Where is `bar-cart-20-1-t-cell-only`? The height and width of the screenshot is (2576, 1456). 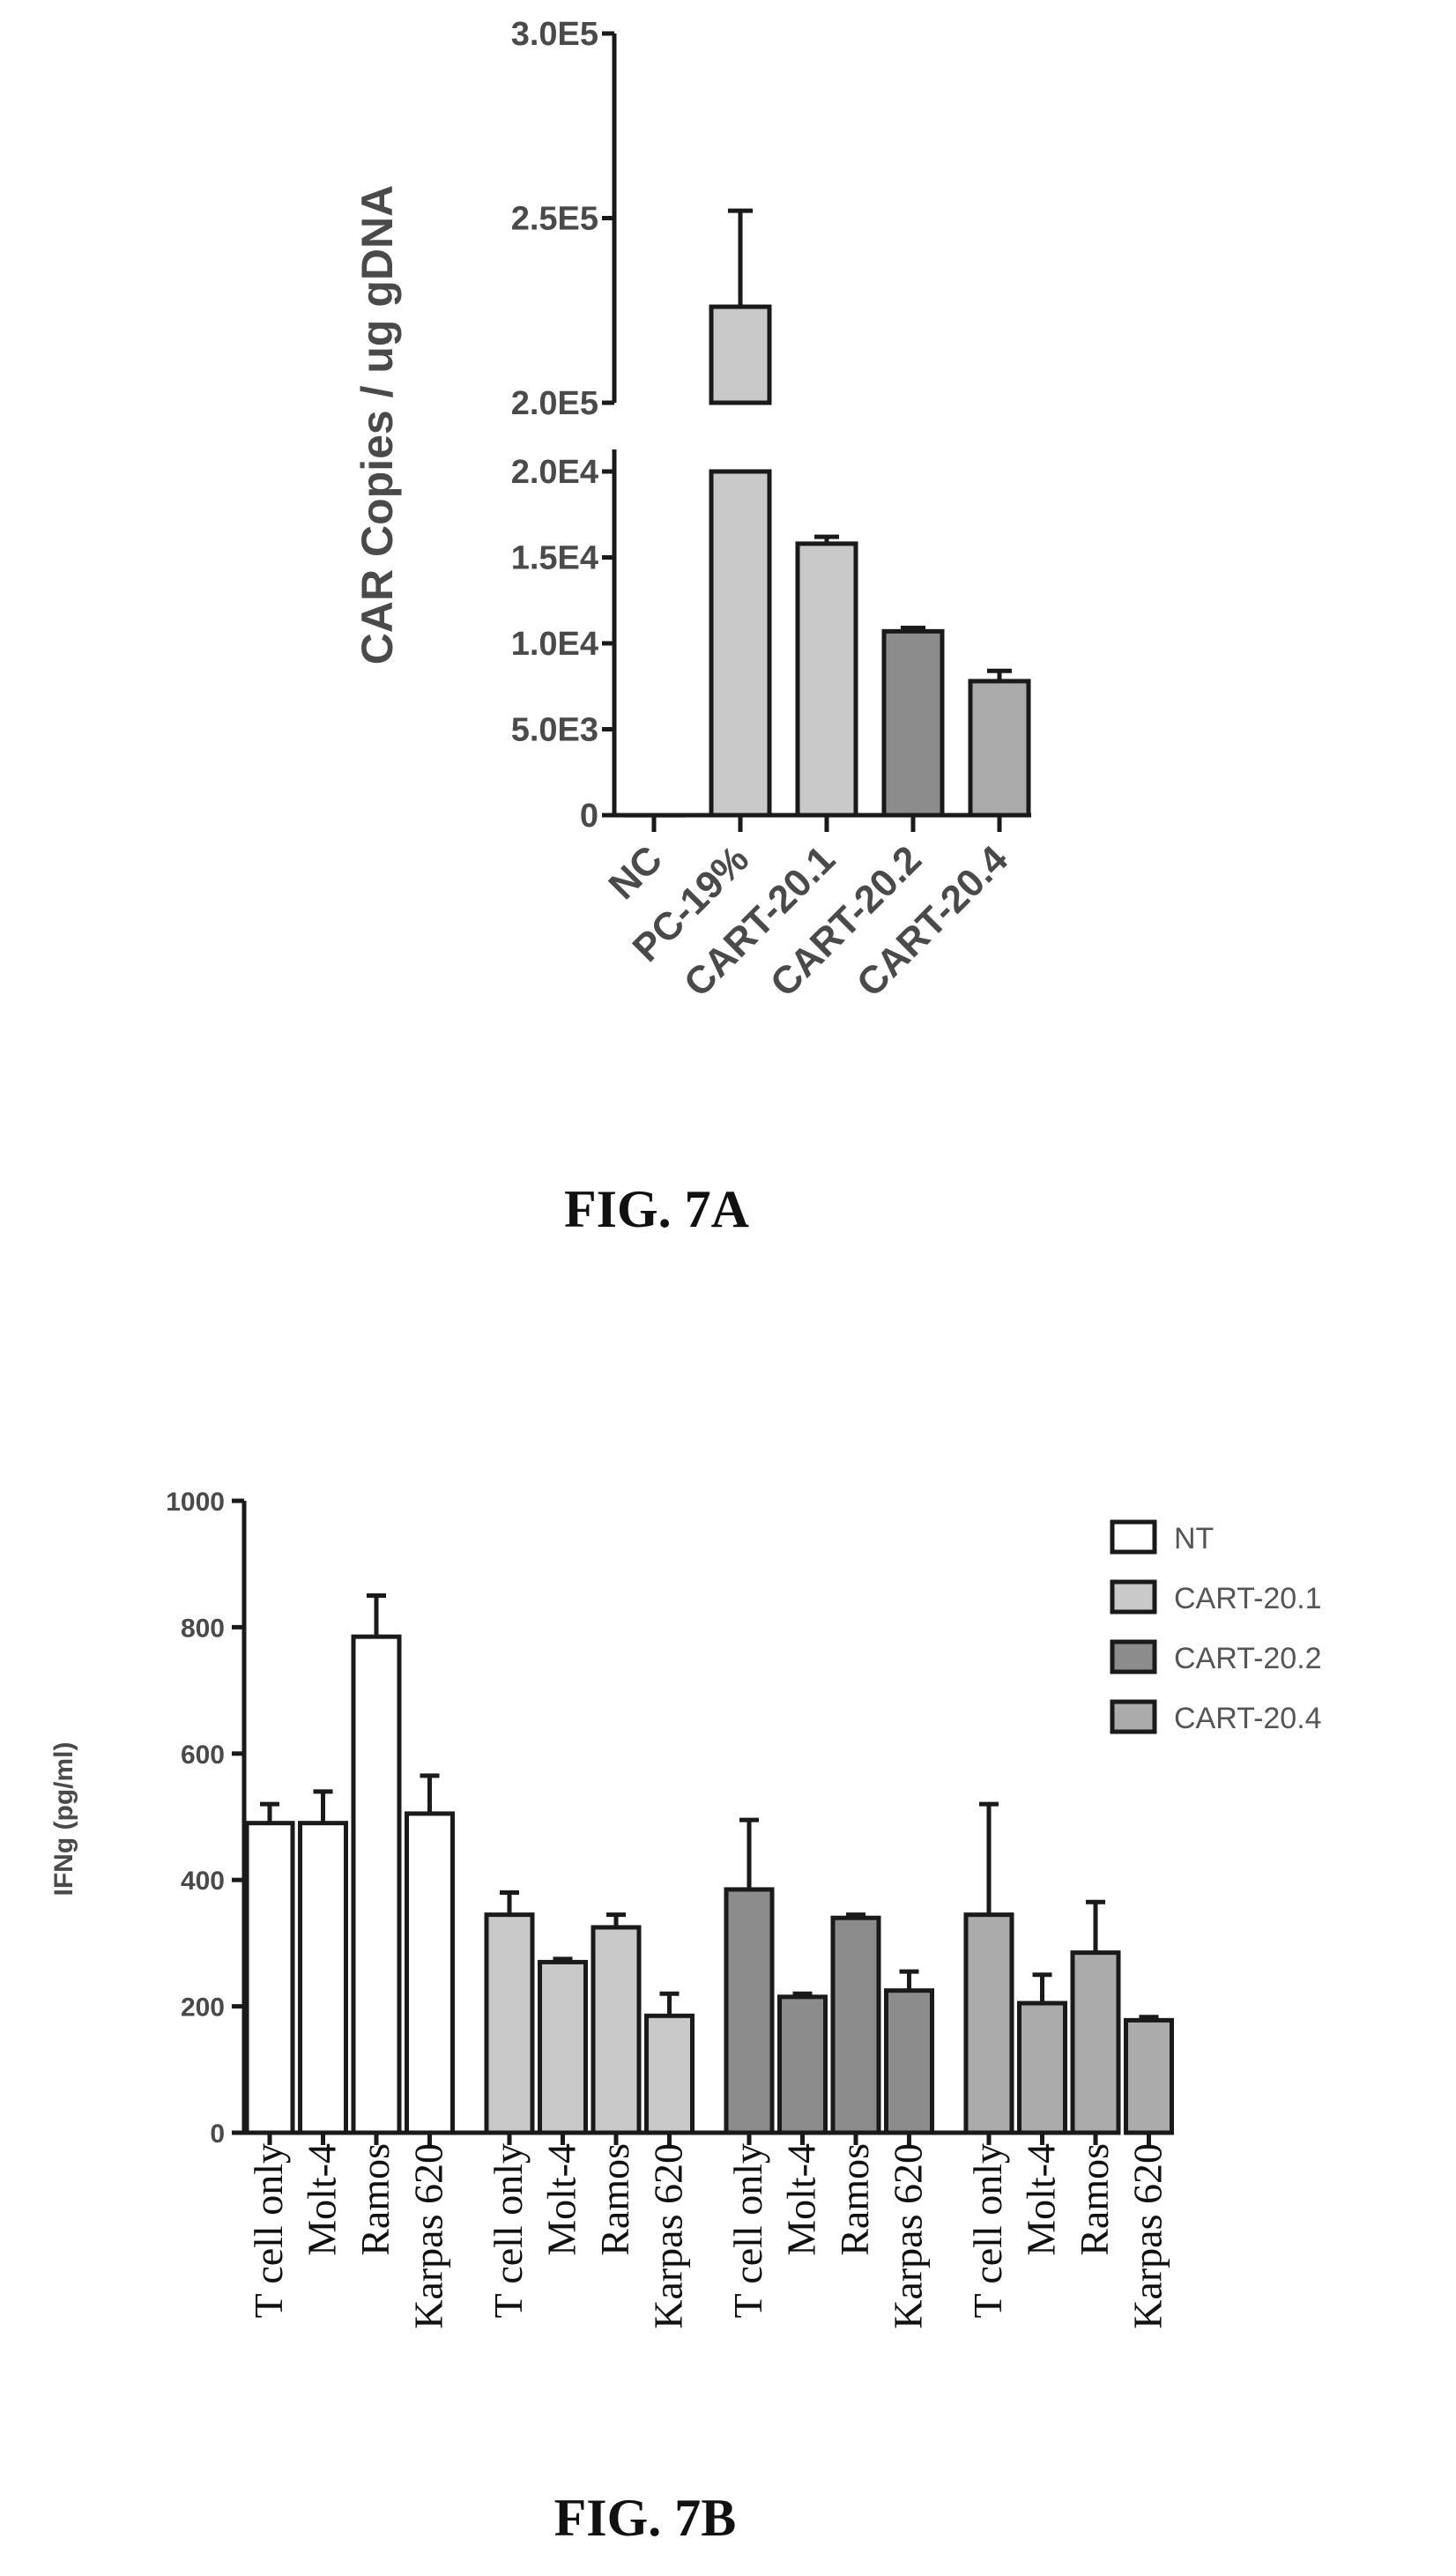
bar-cart-20-1-t-cell-only is located at coordinates (509, 2012).